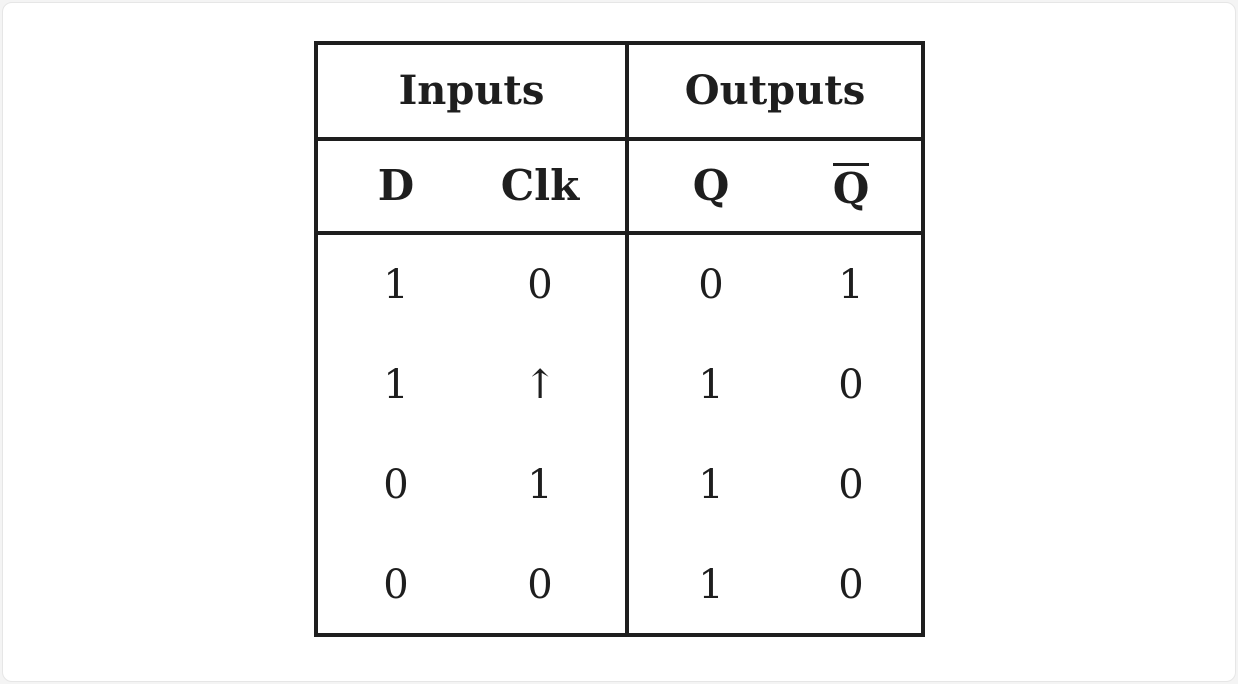 This screenshot has height=684, width=1238. I want to click on column-header-q: Q, so click(711, 185).